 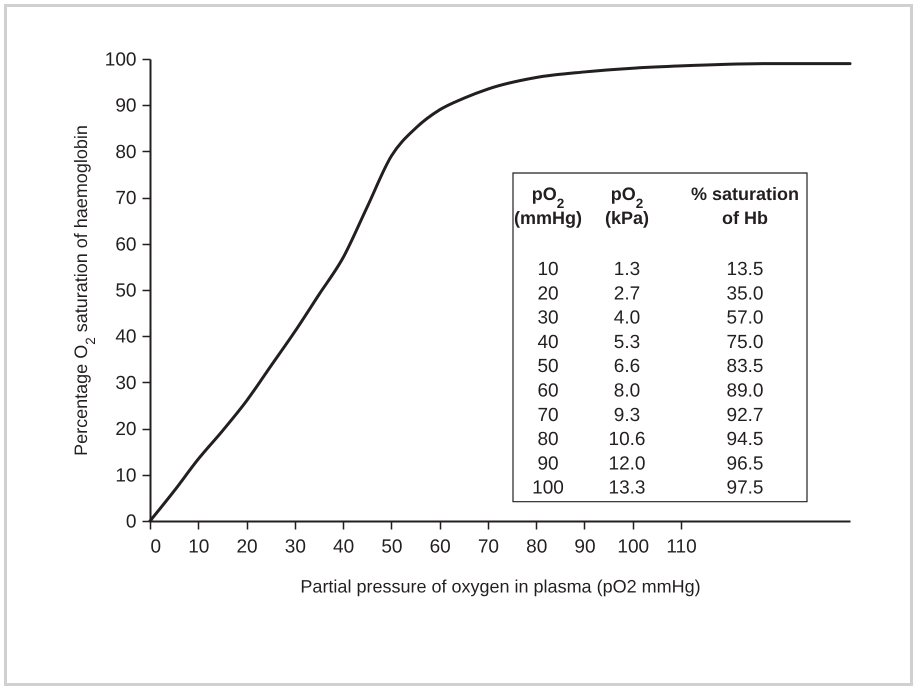 What do you see at coordinates (500, 586) in the screenshot?
I see `x-axis-title: Partial pressure of oxygen in plasma (pO2 mmHg)` at bounding box center [500, 586].